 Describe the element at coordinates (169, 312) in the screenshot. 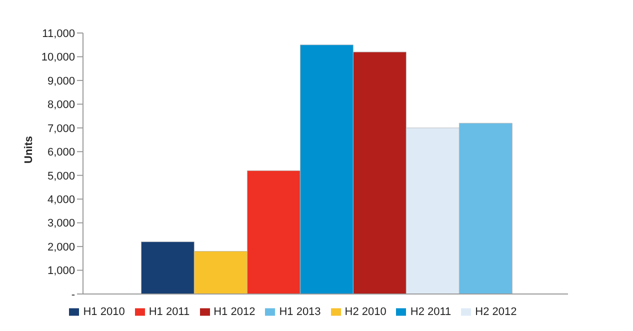

I see `legend-label: H1 2011` at that location.